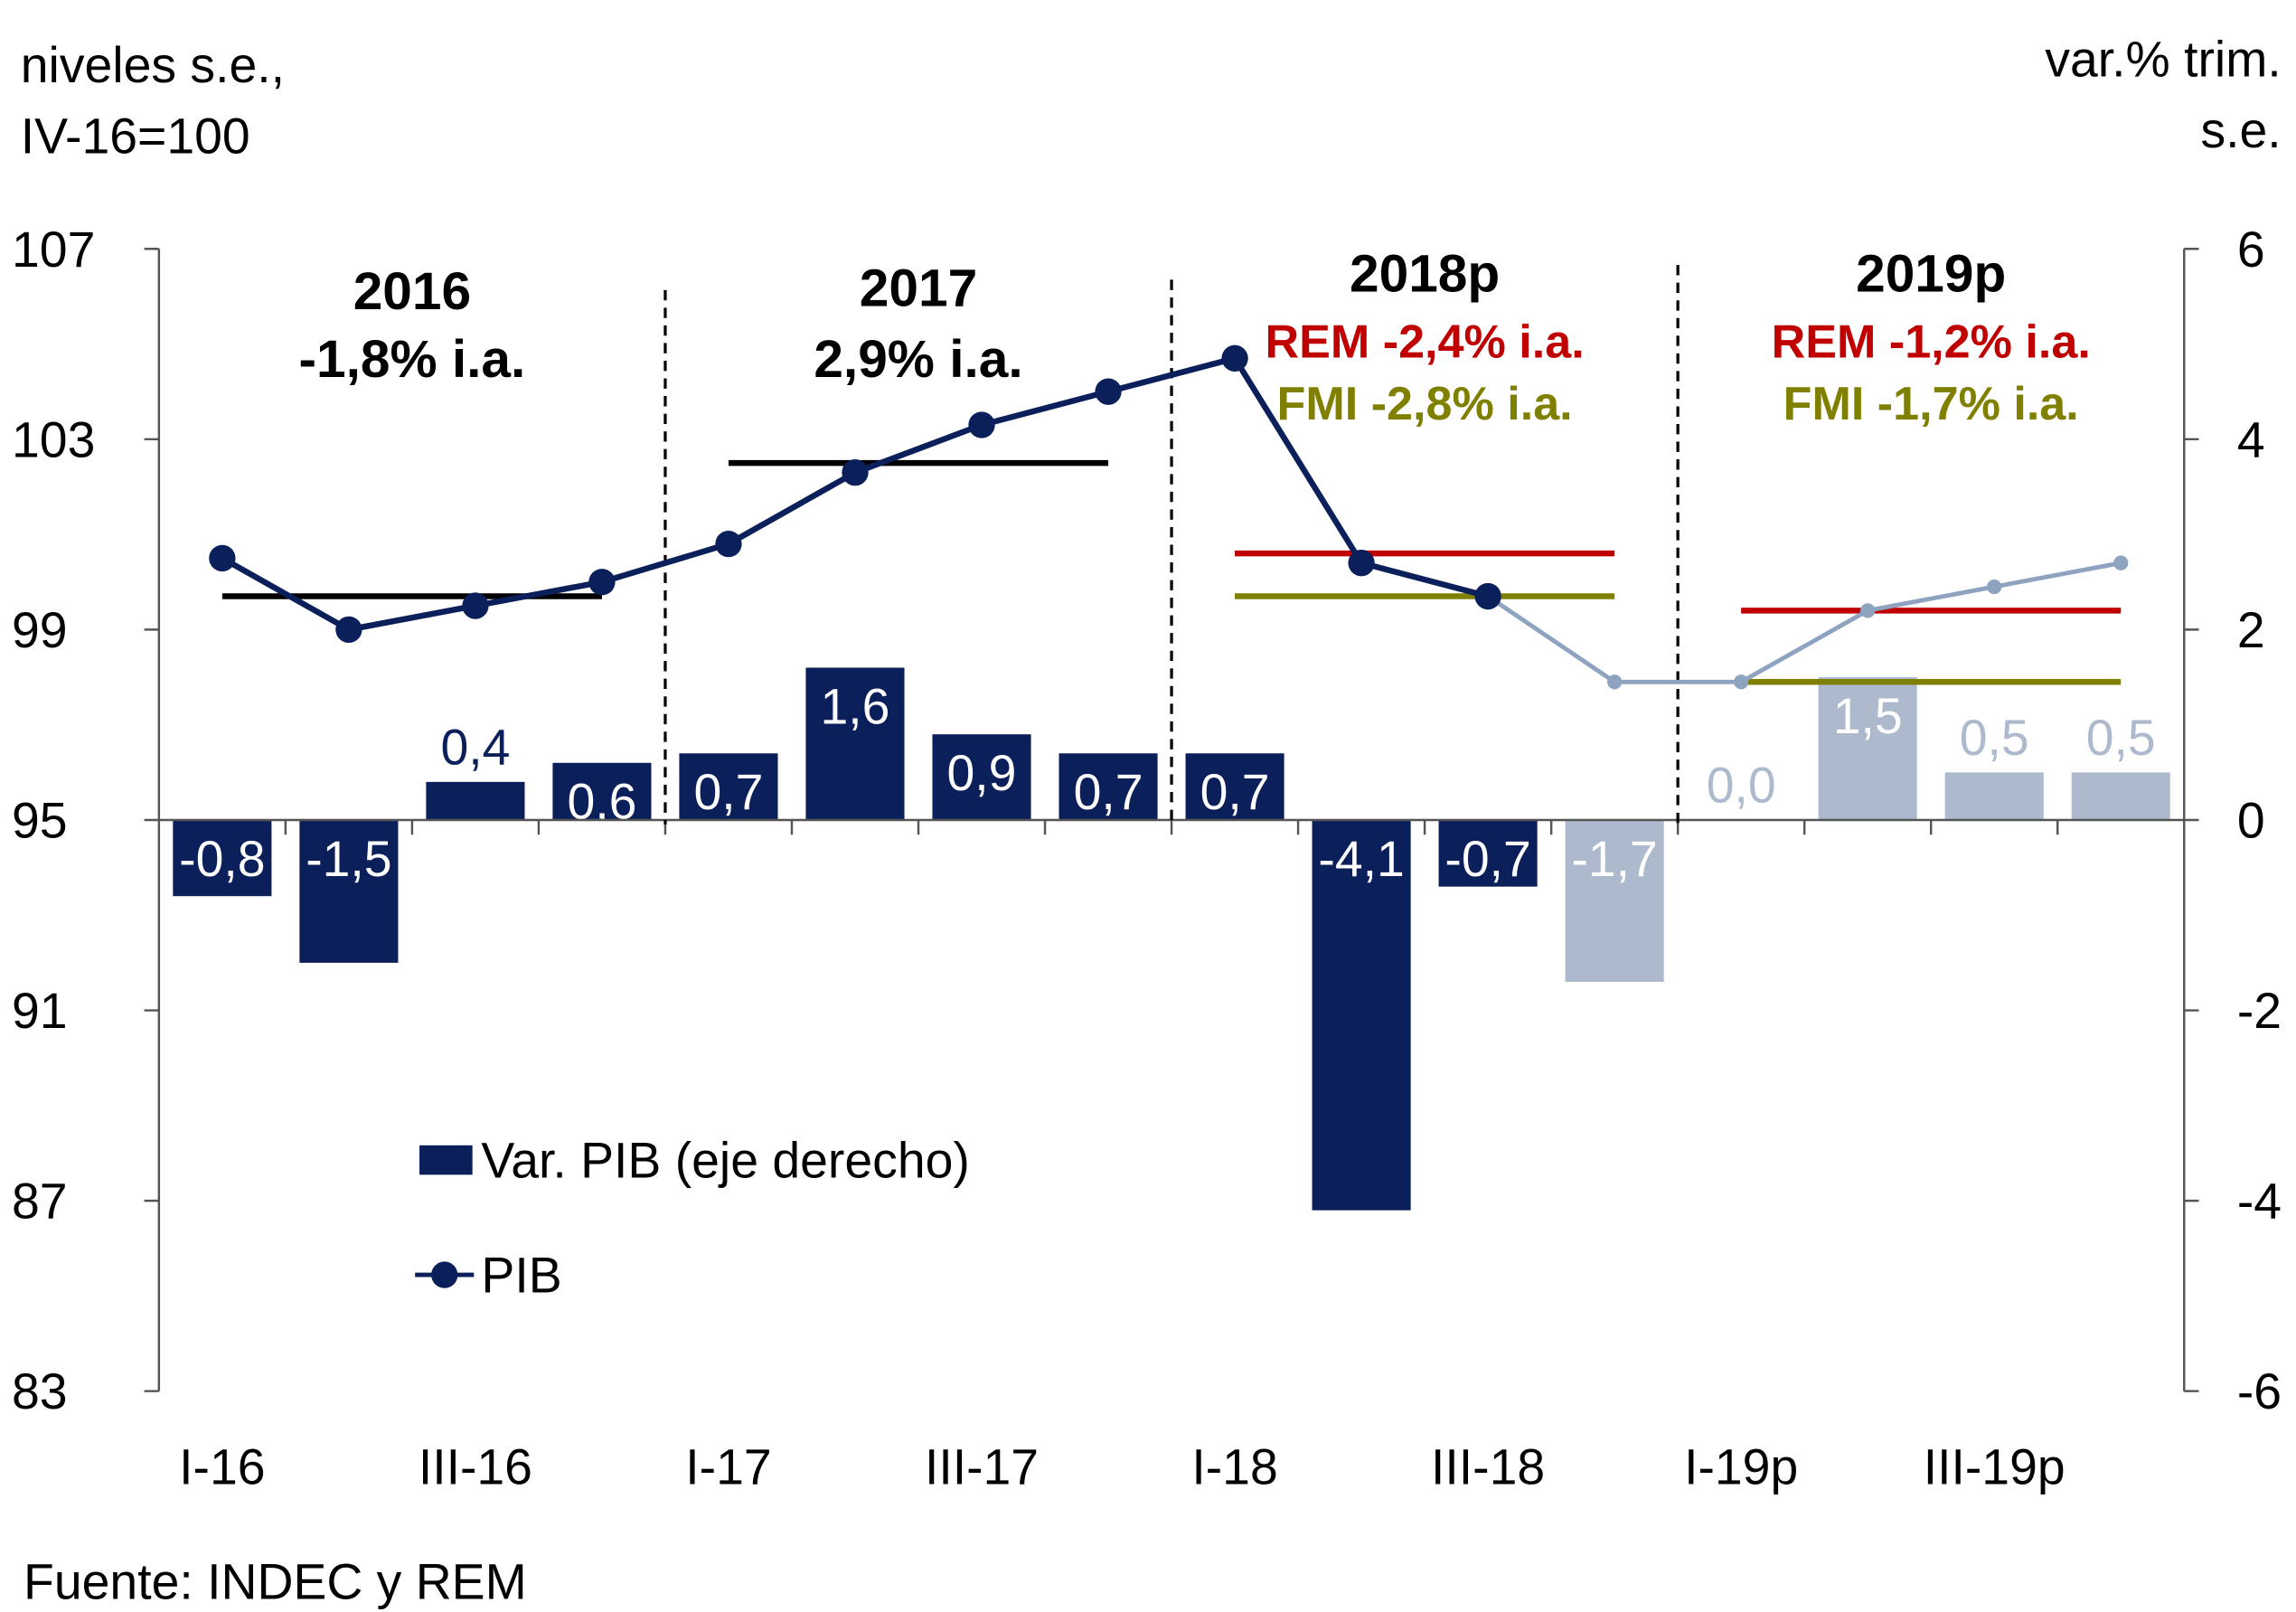 The height and width of the screenshot is (1612, 2296). I want to click on source-note: Fuente: INDEC y REM, so click(275, 1581).